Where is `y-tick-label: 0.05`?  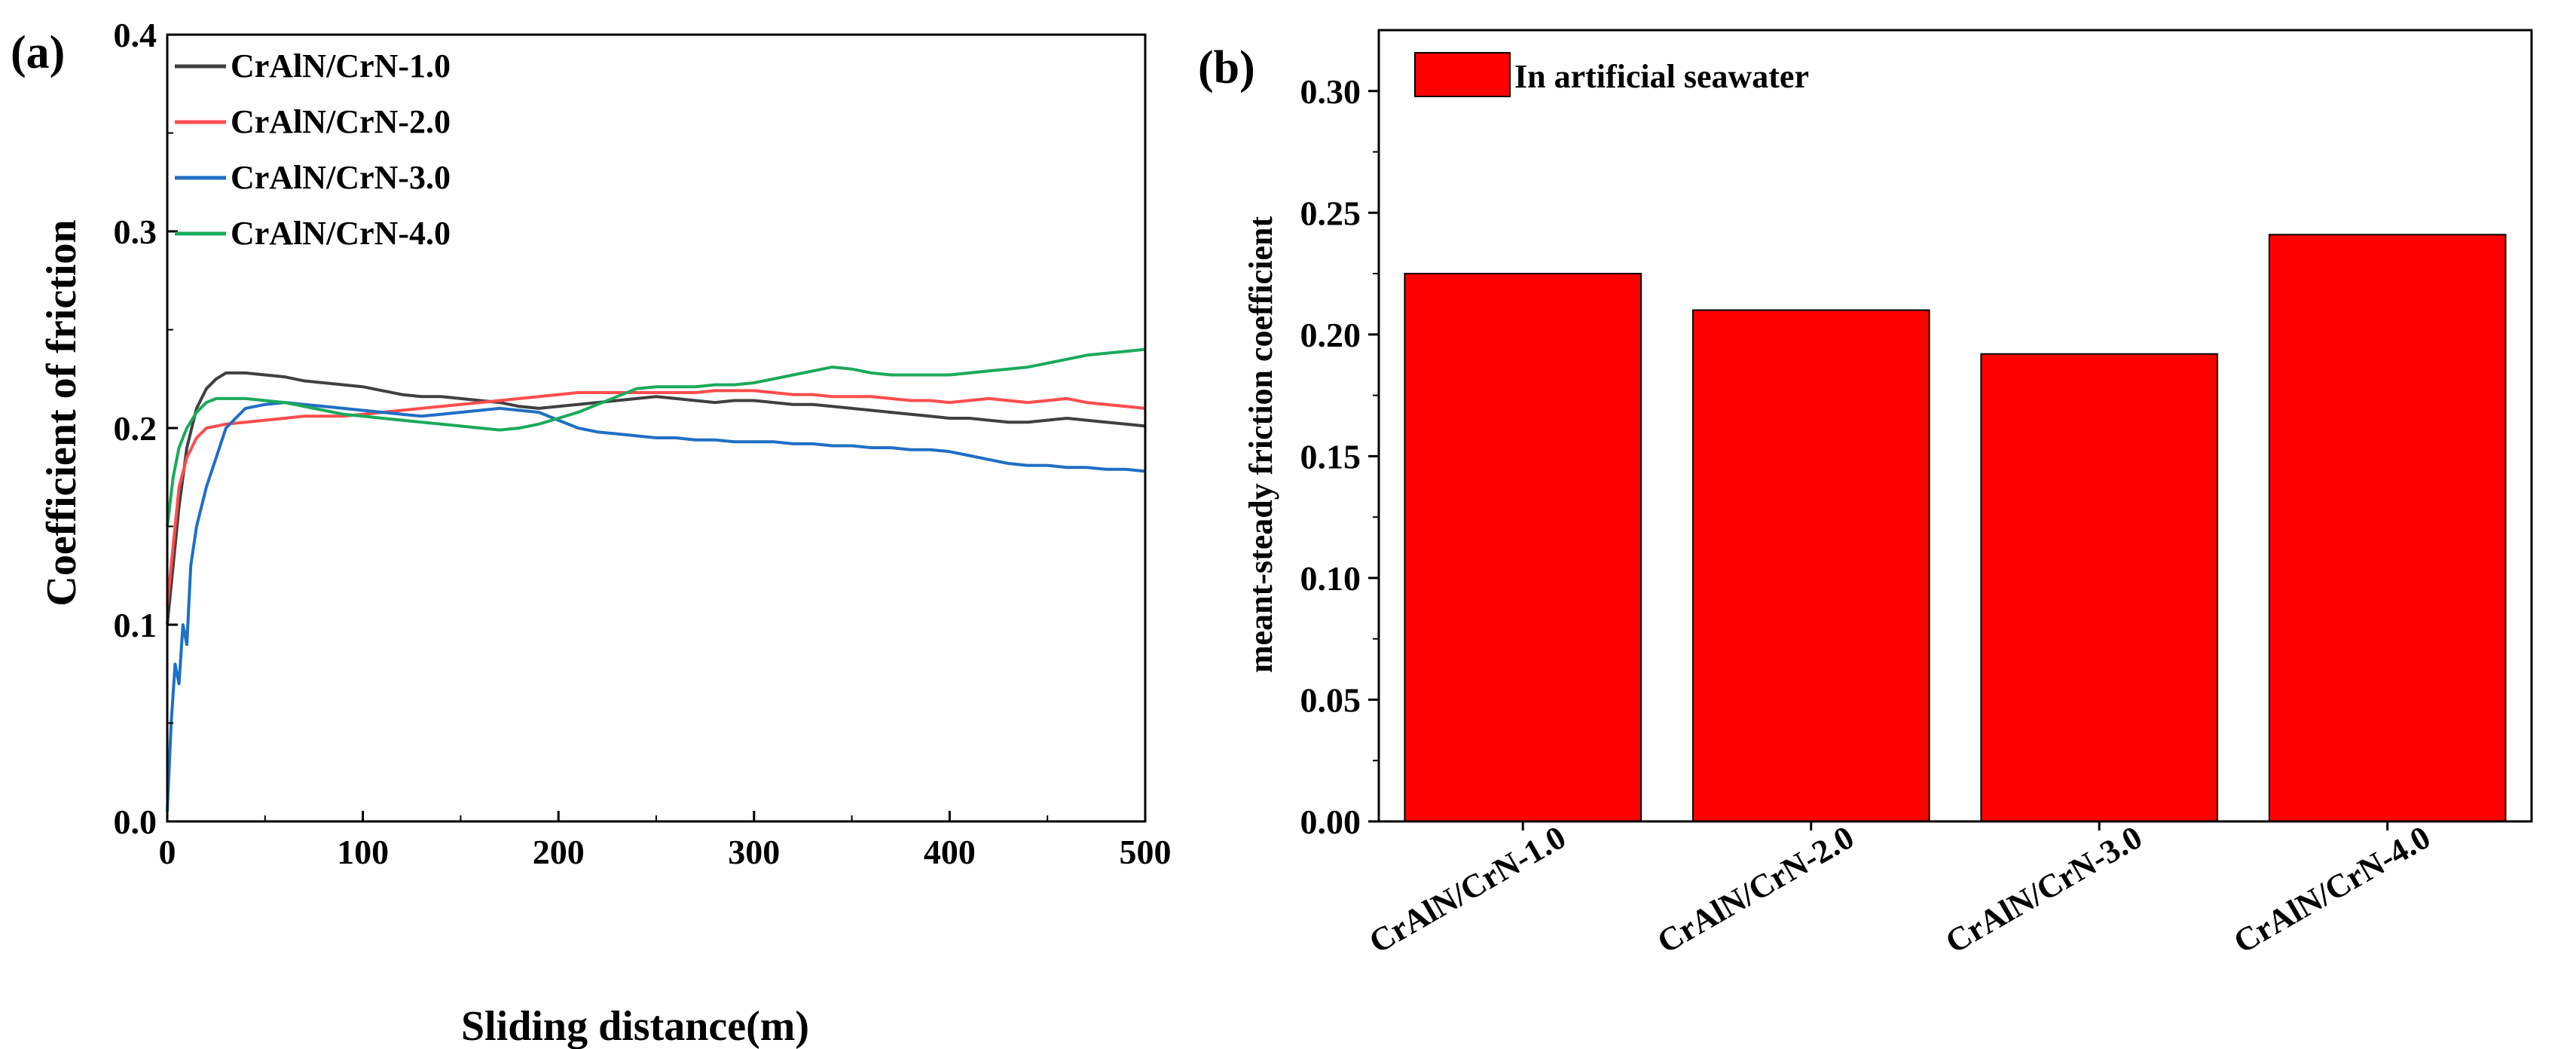 y-tick-label: 0.05 is located at coordinates (1330, 699).